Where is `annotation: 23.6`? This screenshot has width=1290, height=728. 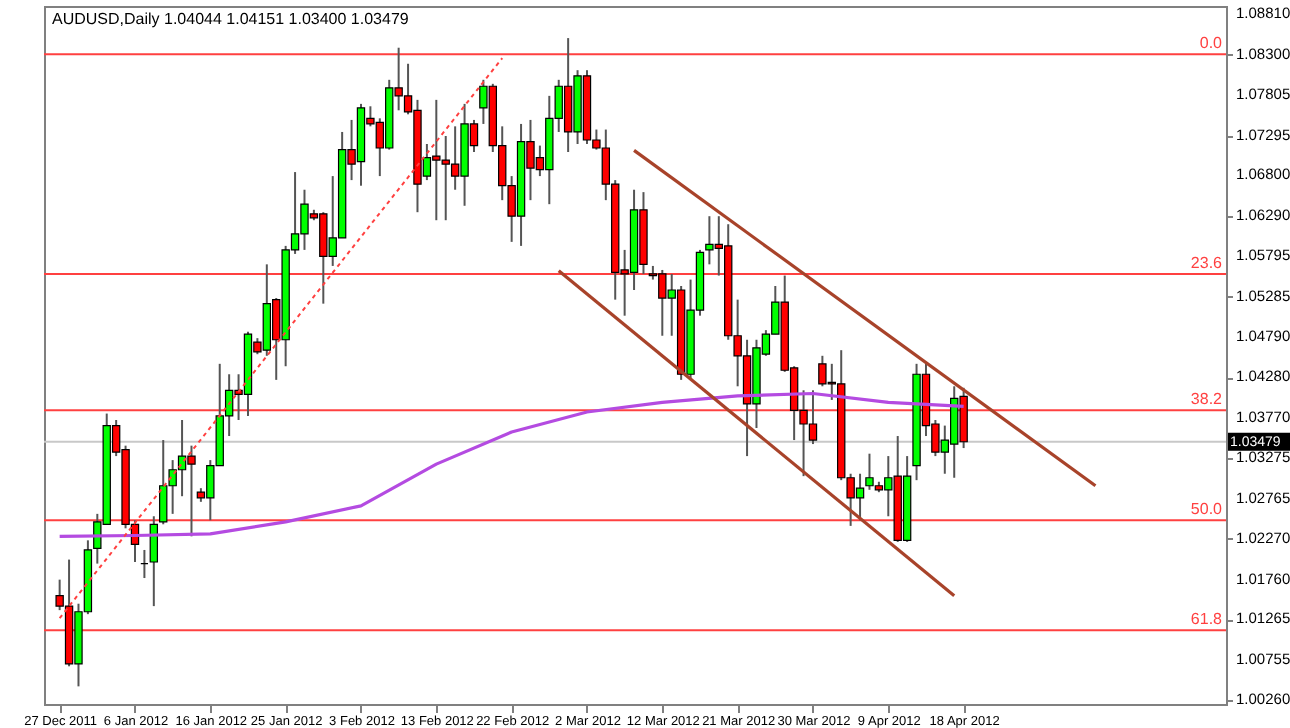
annotation: 23.6 is located at coordinates (1207, 262).